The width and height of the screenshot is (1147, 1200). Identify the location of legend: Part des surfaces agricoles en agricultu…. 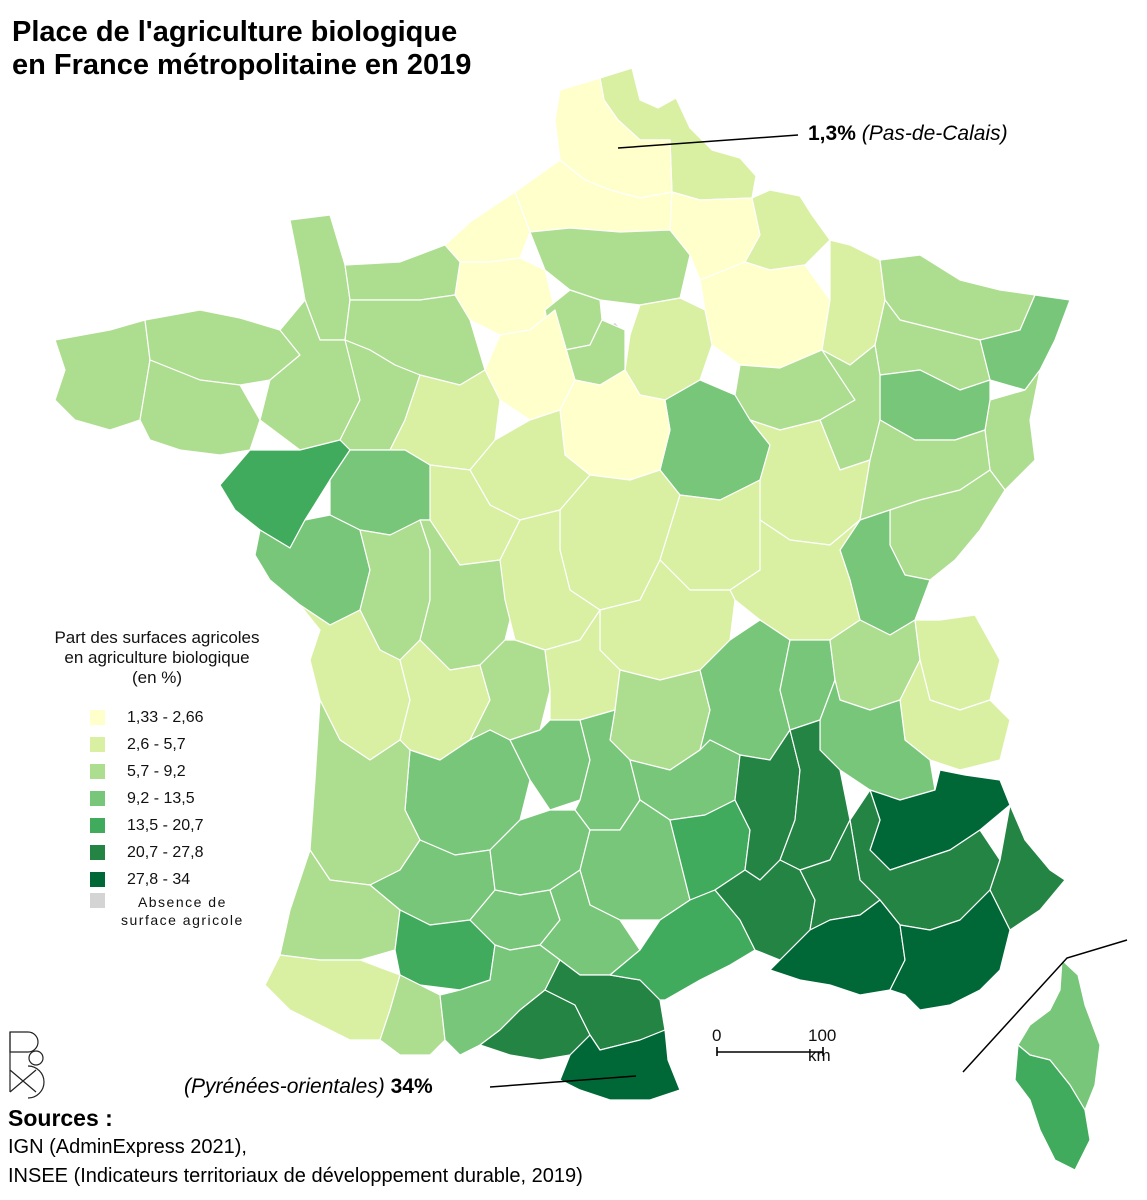
(157, 780).